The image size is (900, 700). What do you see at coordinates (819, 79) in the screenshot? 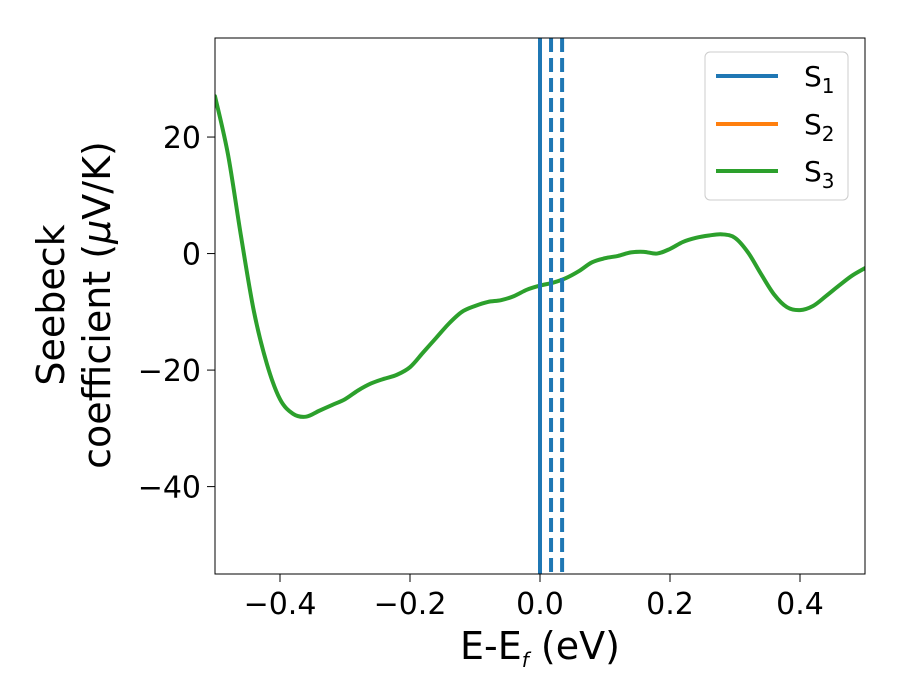
I see `legend-label-s1: S1` at bounding box center [819, 79].